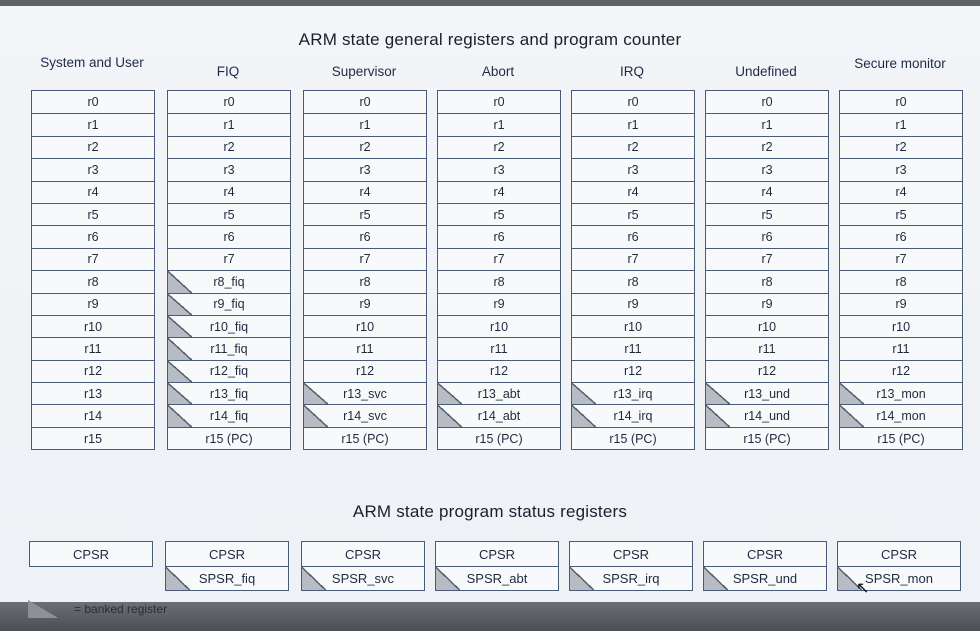 This screenshot has height=631, width=980. I want to click on register-cell: r14, so click(93, 415).